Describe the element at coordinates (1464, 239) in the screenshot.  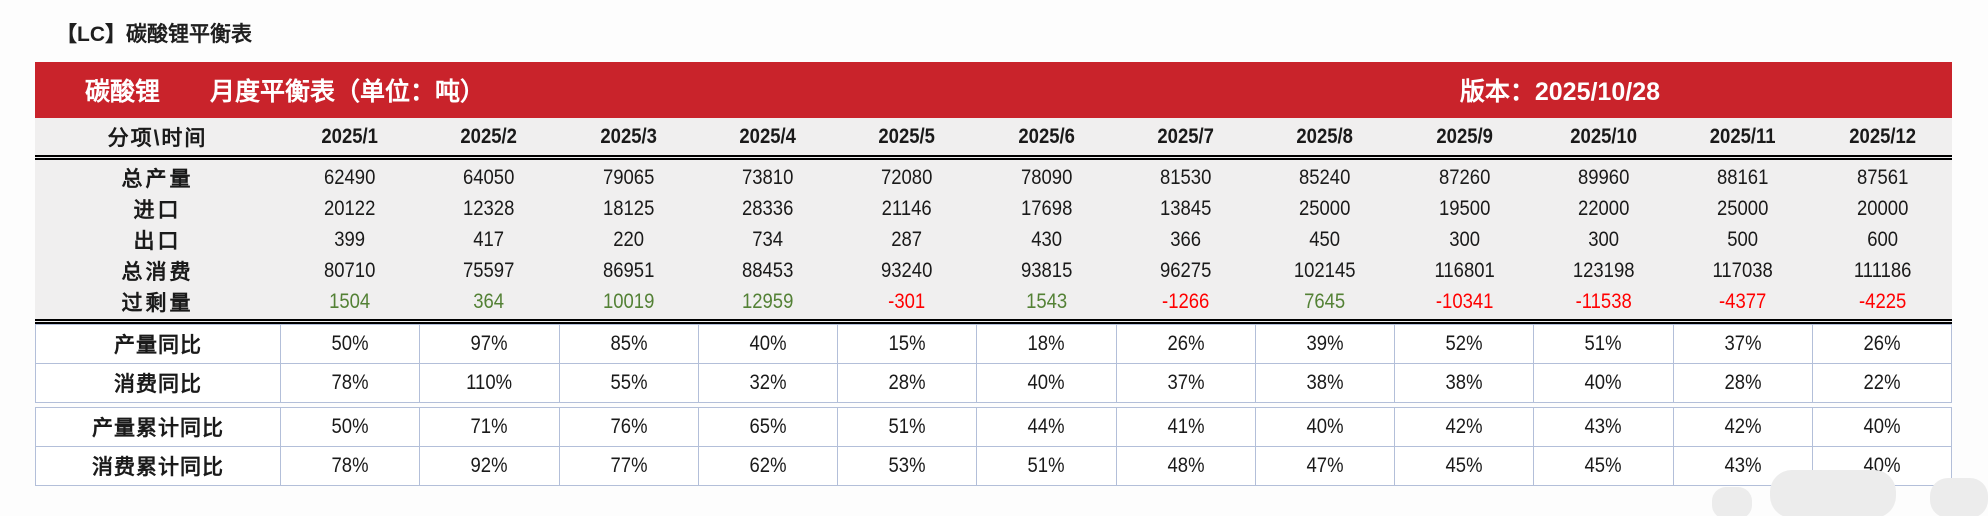
I see `value-cell: 300` at that location.